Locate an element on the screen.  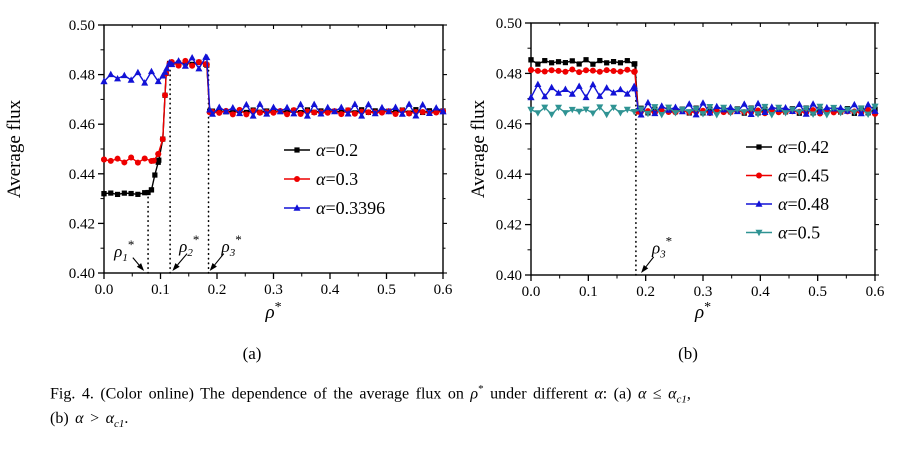
legend-label: α=0.48 is located at coordinates (803, 204).